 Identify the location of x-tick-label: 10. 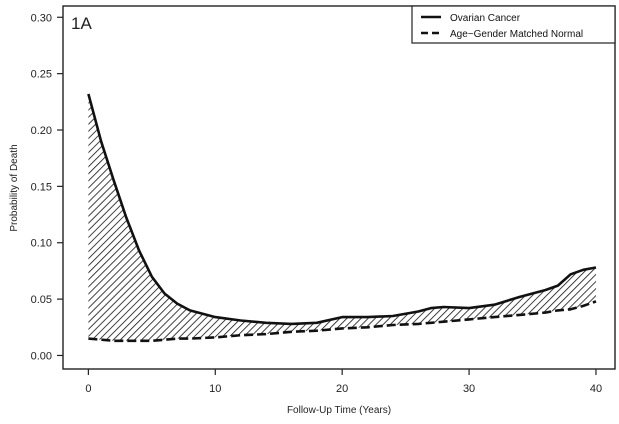
(215, 389).